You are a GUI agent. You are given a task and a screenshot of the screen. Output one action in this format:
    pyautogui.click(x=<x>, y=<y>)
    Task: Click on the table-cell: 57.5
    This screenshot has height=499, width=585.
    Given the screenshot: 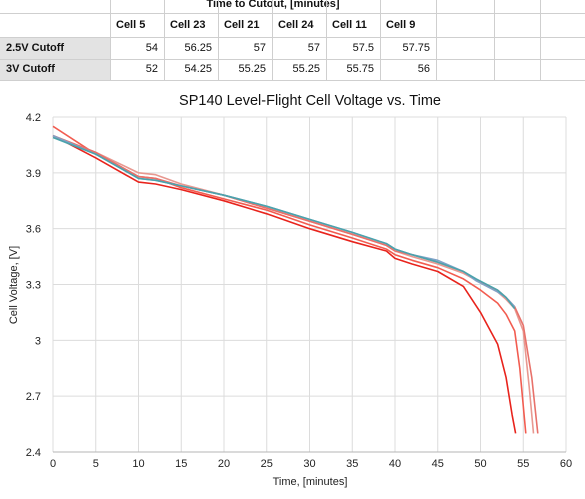 What is the action you would take?
    pyautogui.click(x=363, y=48)
    